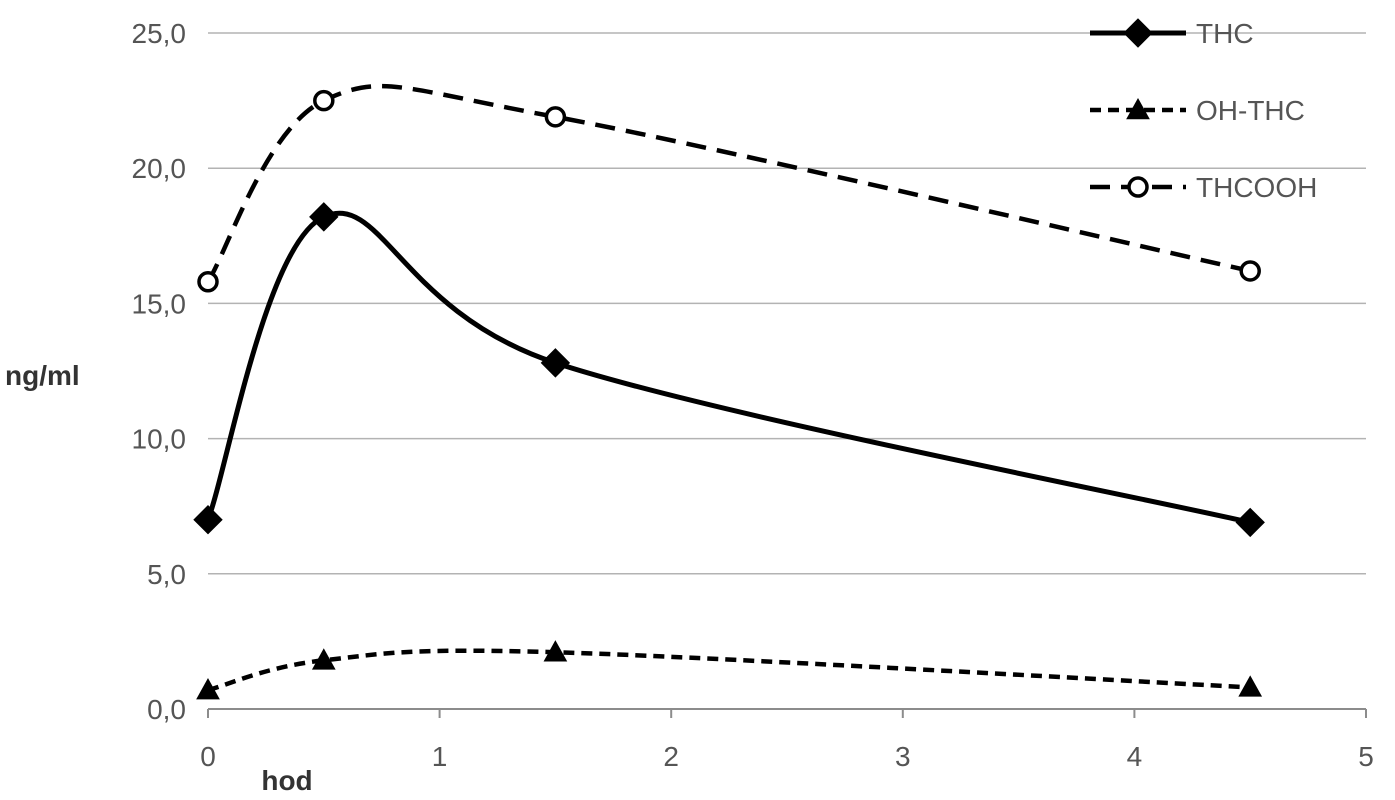 The image size is (1395, 800). I want to click on x-axis-title: hod, so click(286, 780).